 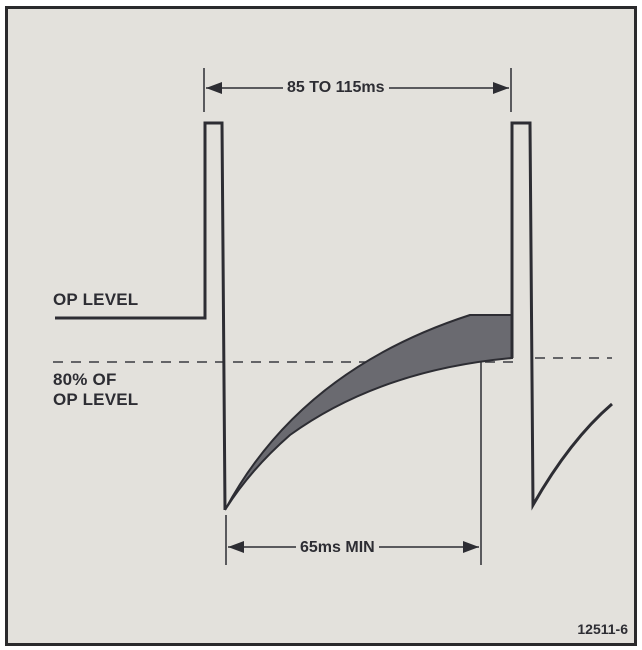 I want to click on eighty-percent-label-line1: 80% OF, so click(x=85, y=379).